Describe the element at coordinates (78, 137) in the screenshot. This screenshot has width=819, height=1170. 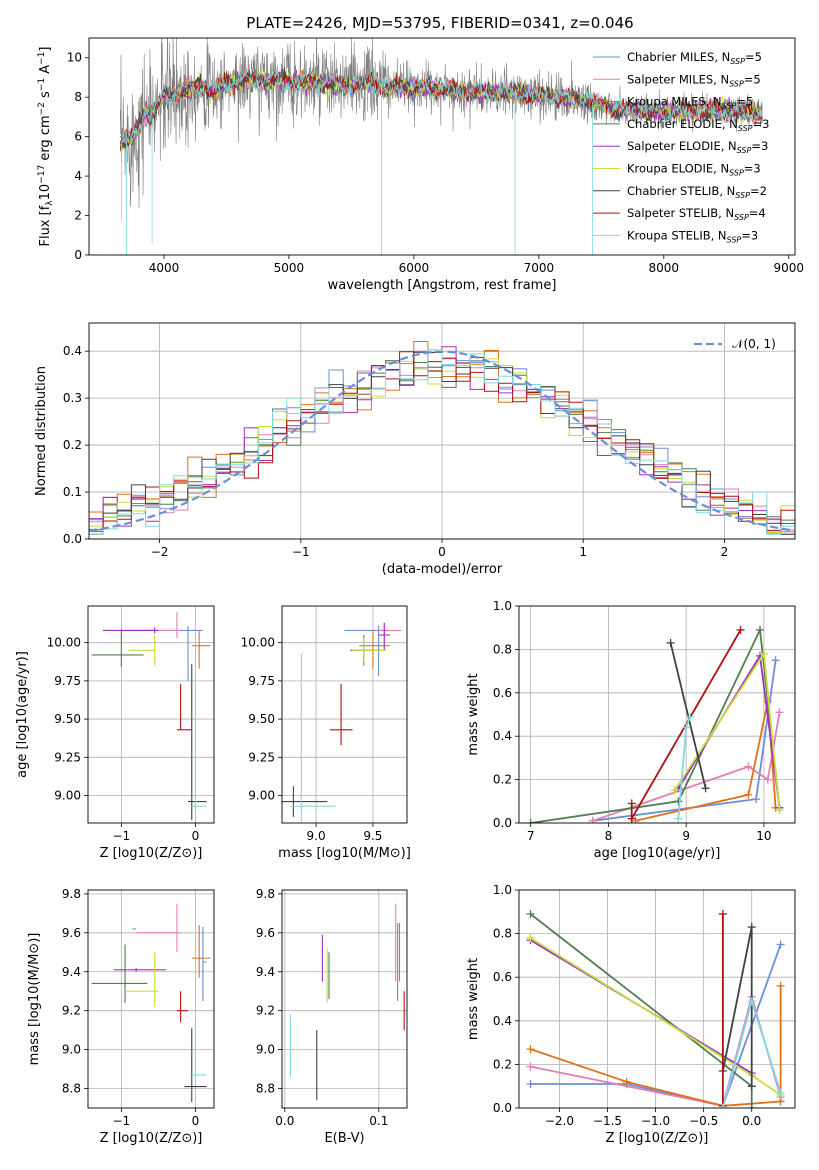
I see `y-tick-label: 6` at that location.